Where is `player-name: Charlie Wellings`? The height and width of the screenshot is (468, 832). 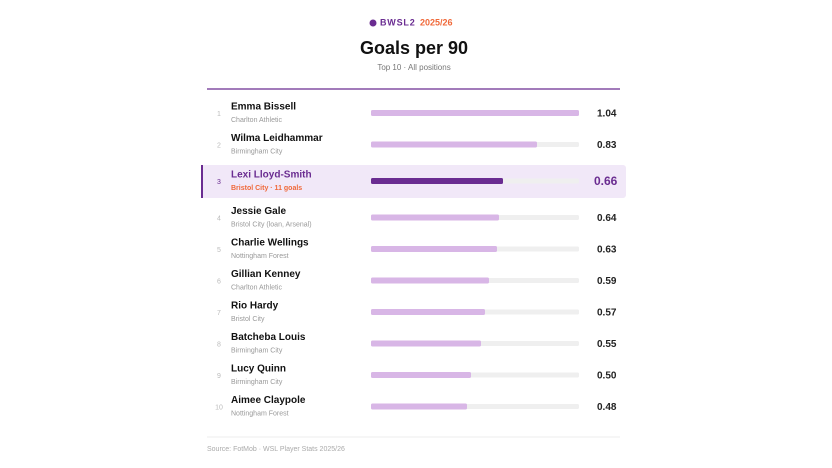 player-name: Charlie Wellings is located at coordinates (270, 243).